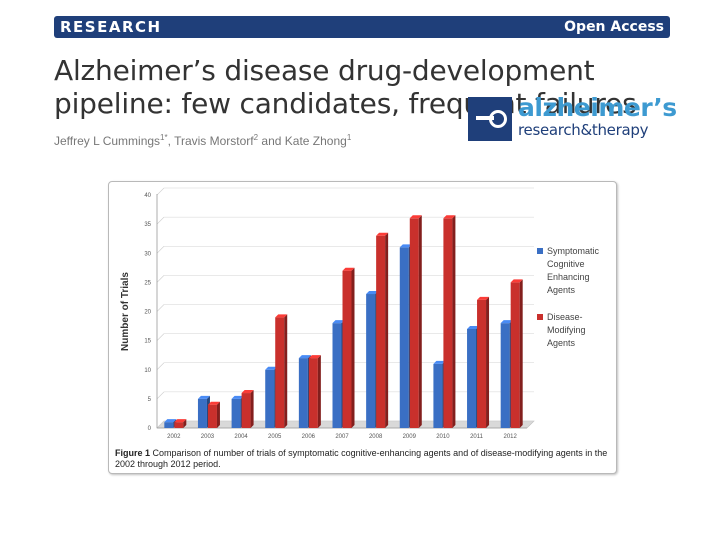 This screenshot has height=540, width=720. Describe the element at coordinates (147, 313) in the screenshot. I see `y-tick-label: 20` at that location.